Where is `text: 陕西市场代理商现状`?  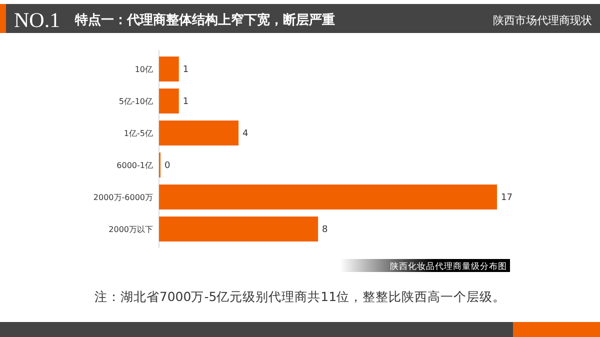
text: 陕西市场代理商现状 is located at coordinates (542, 20).